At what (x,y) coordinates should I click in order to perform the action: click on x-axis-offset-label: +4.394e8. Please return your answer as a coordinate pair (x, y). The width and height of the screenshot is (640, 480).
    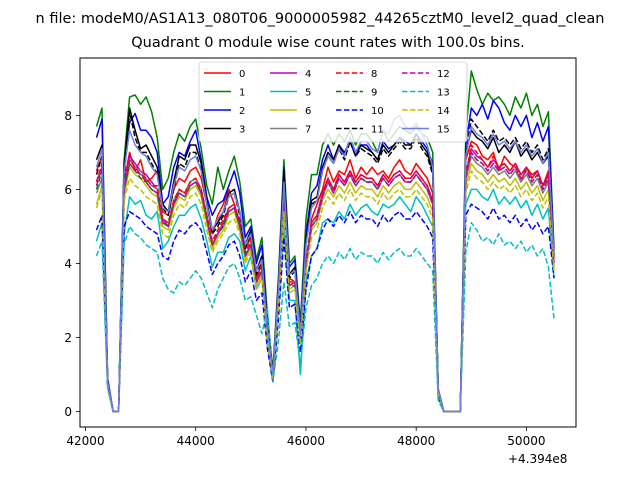
    Looking at the image, I should click on (538, 459).